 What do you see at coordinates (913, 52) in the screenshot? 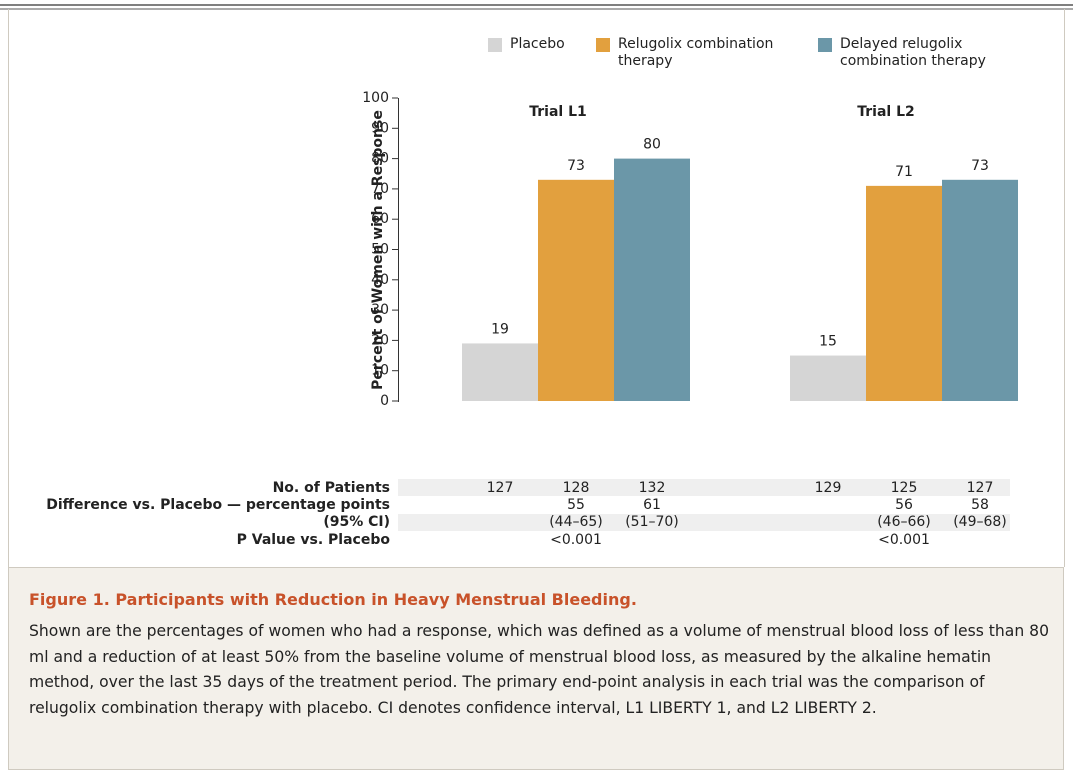
I see `legend-label: Delayed relugolix combination therapy` at bounding box center [913, 52].